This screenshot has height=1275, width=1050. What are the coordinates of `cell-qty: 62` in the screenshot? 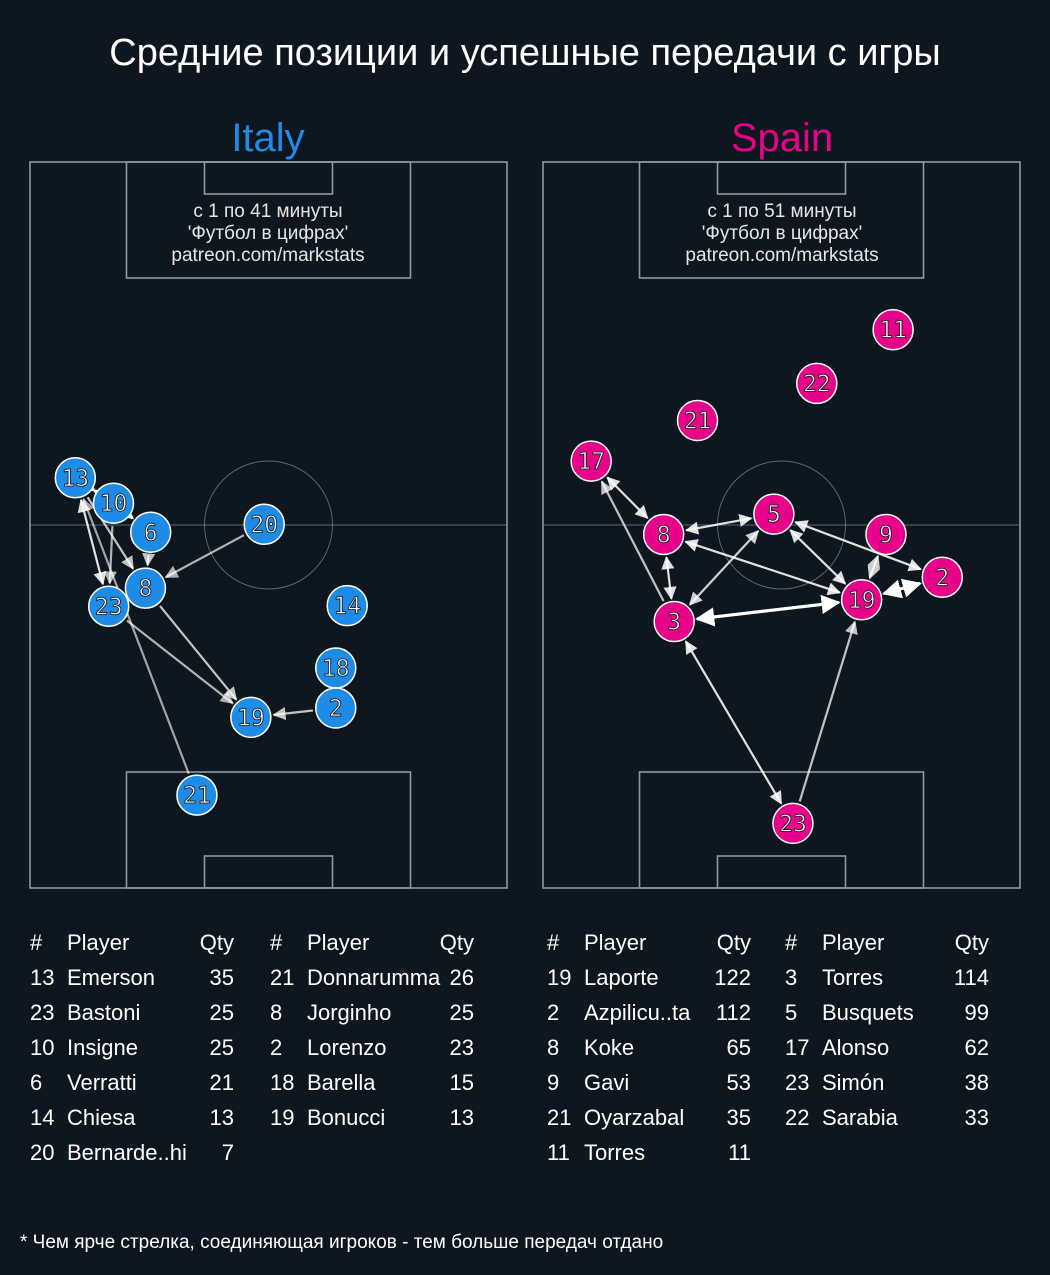 It's located at (976, 1047).